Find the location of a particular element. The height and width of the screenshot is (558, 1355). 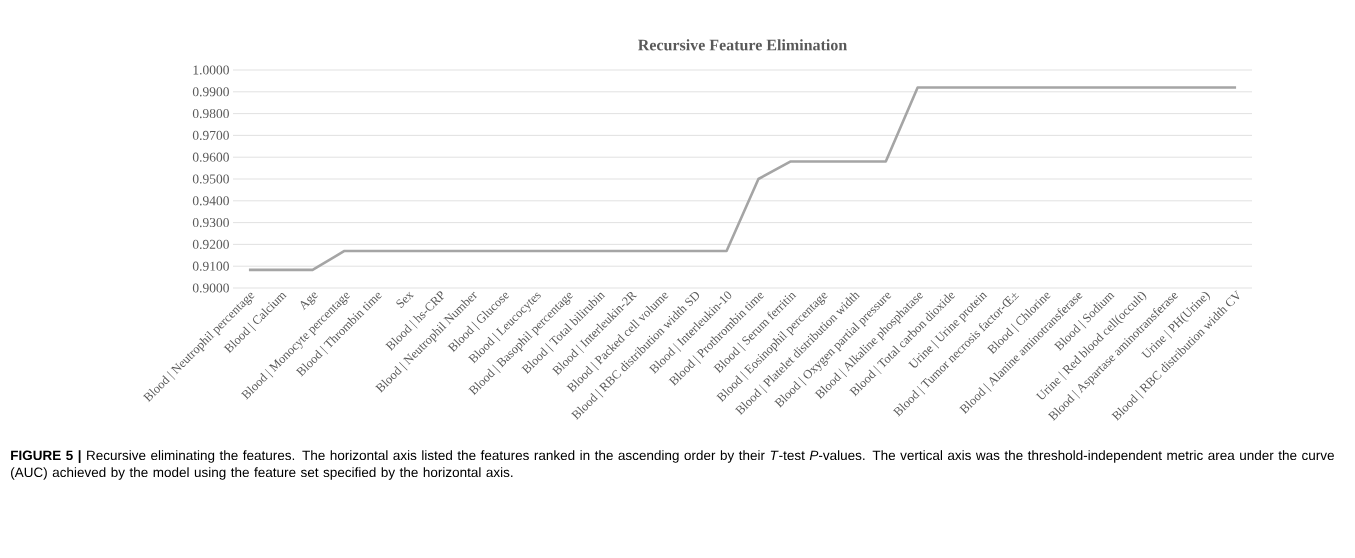

chart-title: Recursive Feature Elimination is located at coordinates (742, 45).